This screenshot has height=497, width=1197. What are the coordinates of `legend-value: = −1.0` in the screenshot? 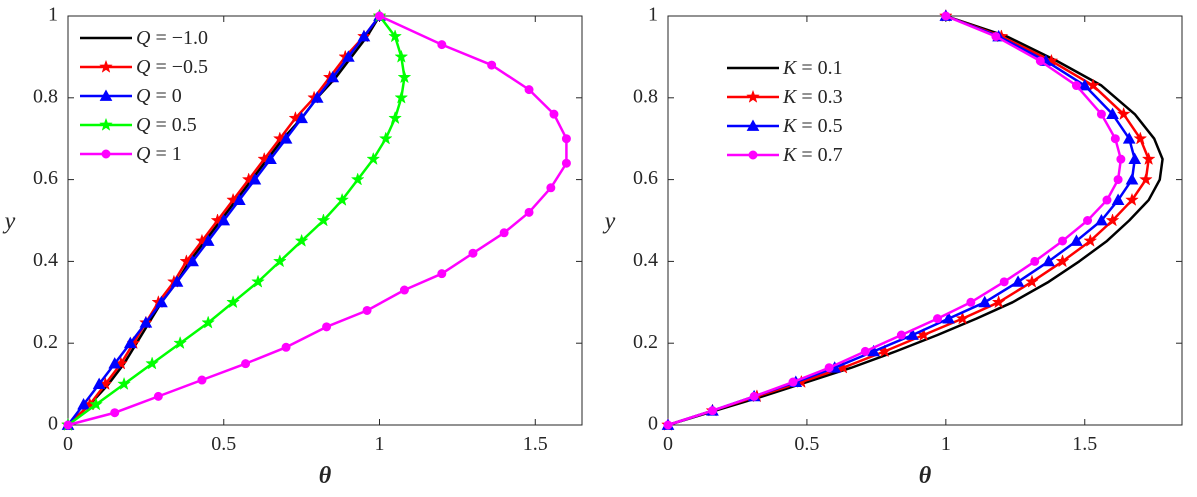 It's located at (179, 38).